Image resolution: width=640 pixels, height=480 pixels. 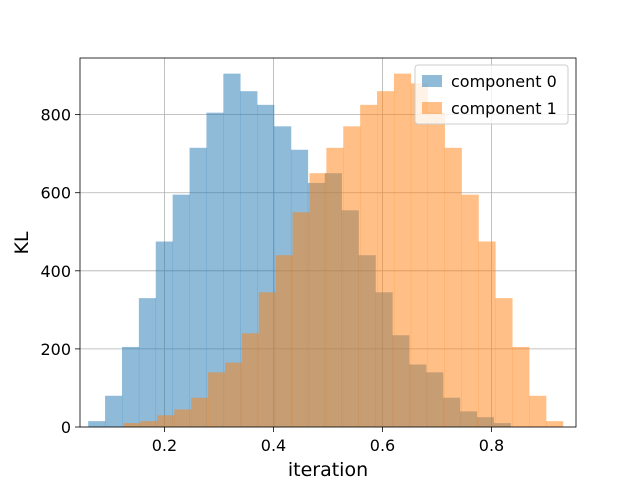 What do you see at coordinates (382, 445) in the screenshot?
I see `x-tick-label: 0.6` at bounding box center [382, 445].